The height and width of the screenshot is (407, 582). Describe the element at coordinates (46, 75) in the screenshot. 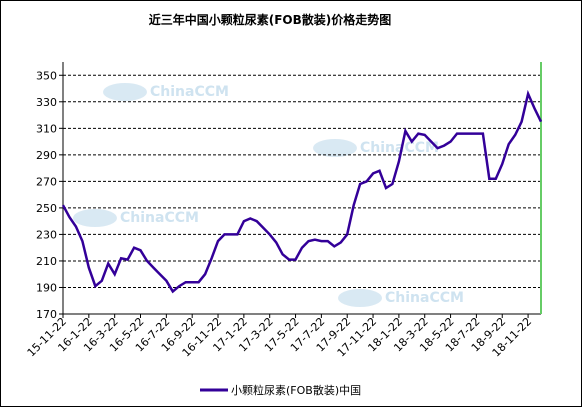

I see `y-tick-label: 350` at that location.